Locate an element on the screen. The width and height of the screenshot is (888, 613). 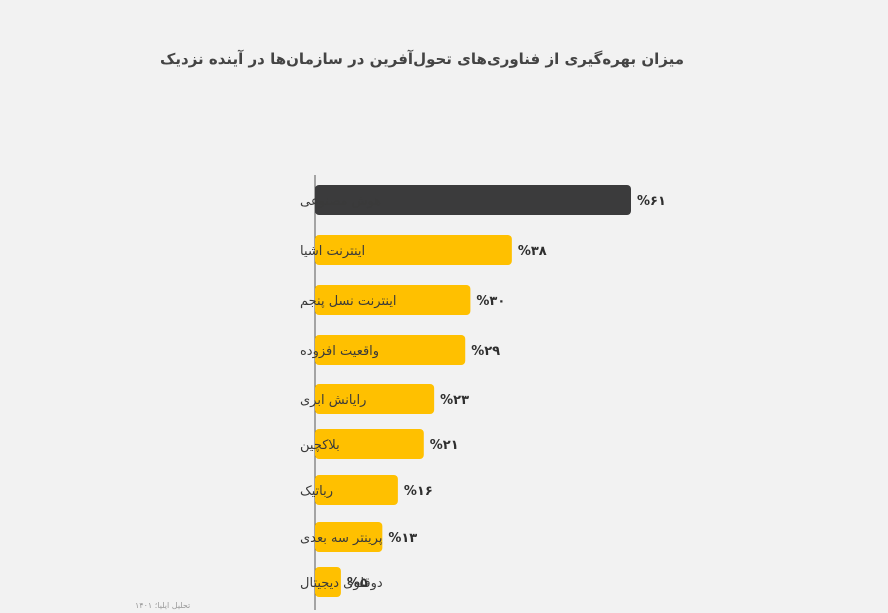
category-label-9: دوقلوی دیجیتال is located at coordinates (341, 583).